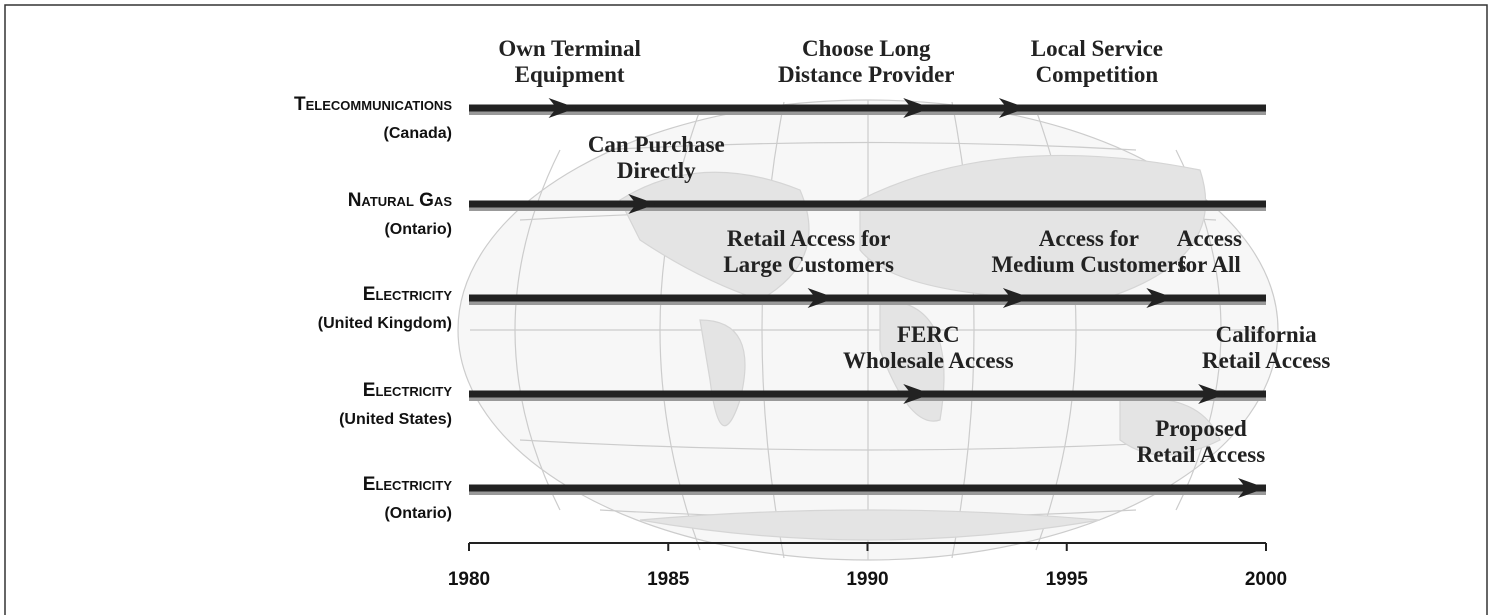  Describe the element at coordinates (570, 74) in the screenshot. I see `event-label: Equipment` at that location.